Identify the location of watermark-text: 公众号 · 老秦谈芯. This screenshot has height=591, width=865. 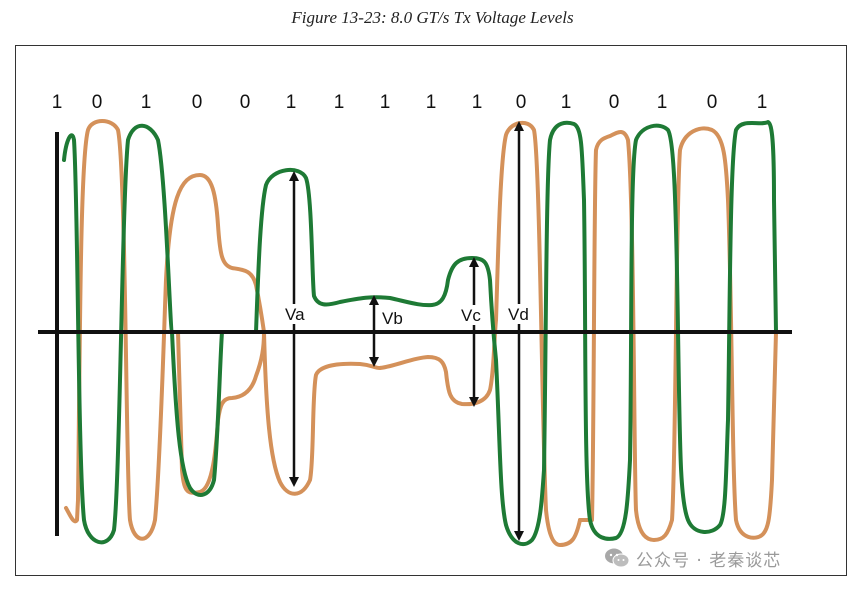
(709, 560).